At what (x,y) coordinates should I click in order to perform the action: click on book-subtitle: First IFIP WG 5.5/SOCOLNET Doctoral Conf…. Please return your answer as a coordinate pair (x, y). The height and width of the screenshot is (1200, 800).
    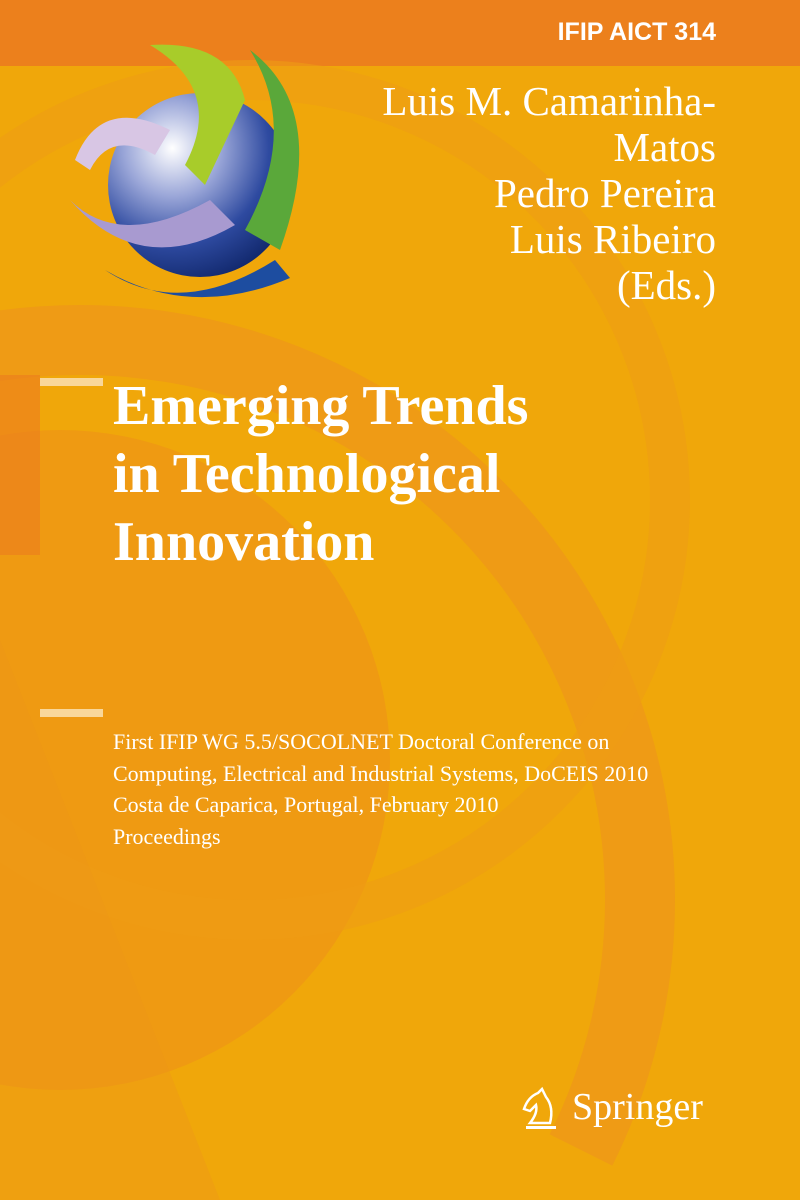
    Looking at the image, I should click on (380, 789).